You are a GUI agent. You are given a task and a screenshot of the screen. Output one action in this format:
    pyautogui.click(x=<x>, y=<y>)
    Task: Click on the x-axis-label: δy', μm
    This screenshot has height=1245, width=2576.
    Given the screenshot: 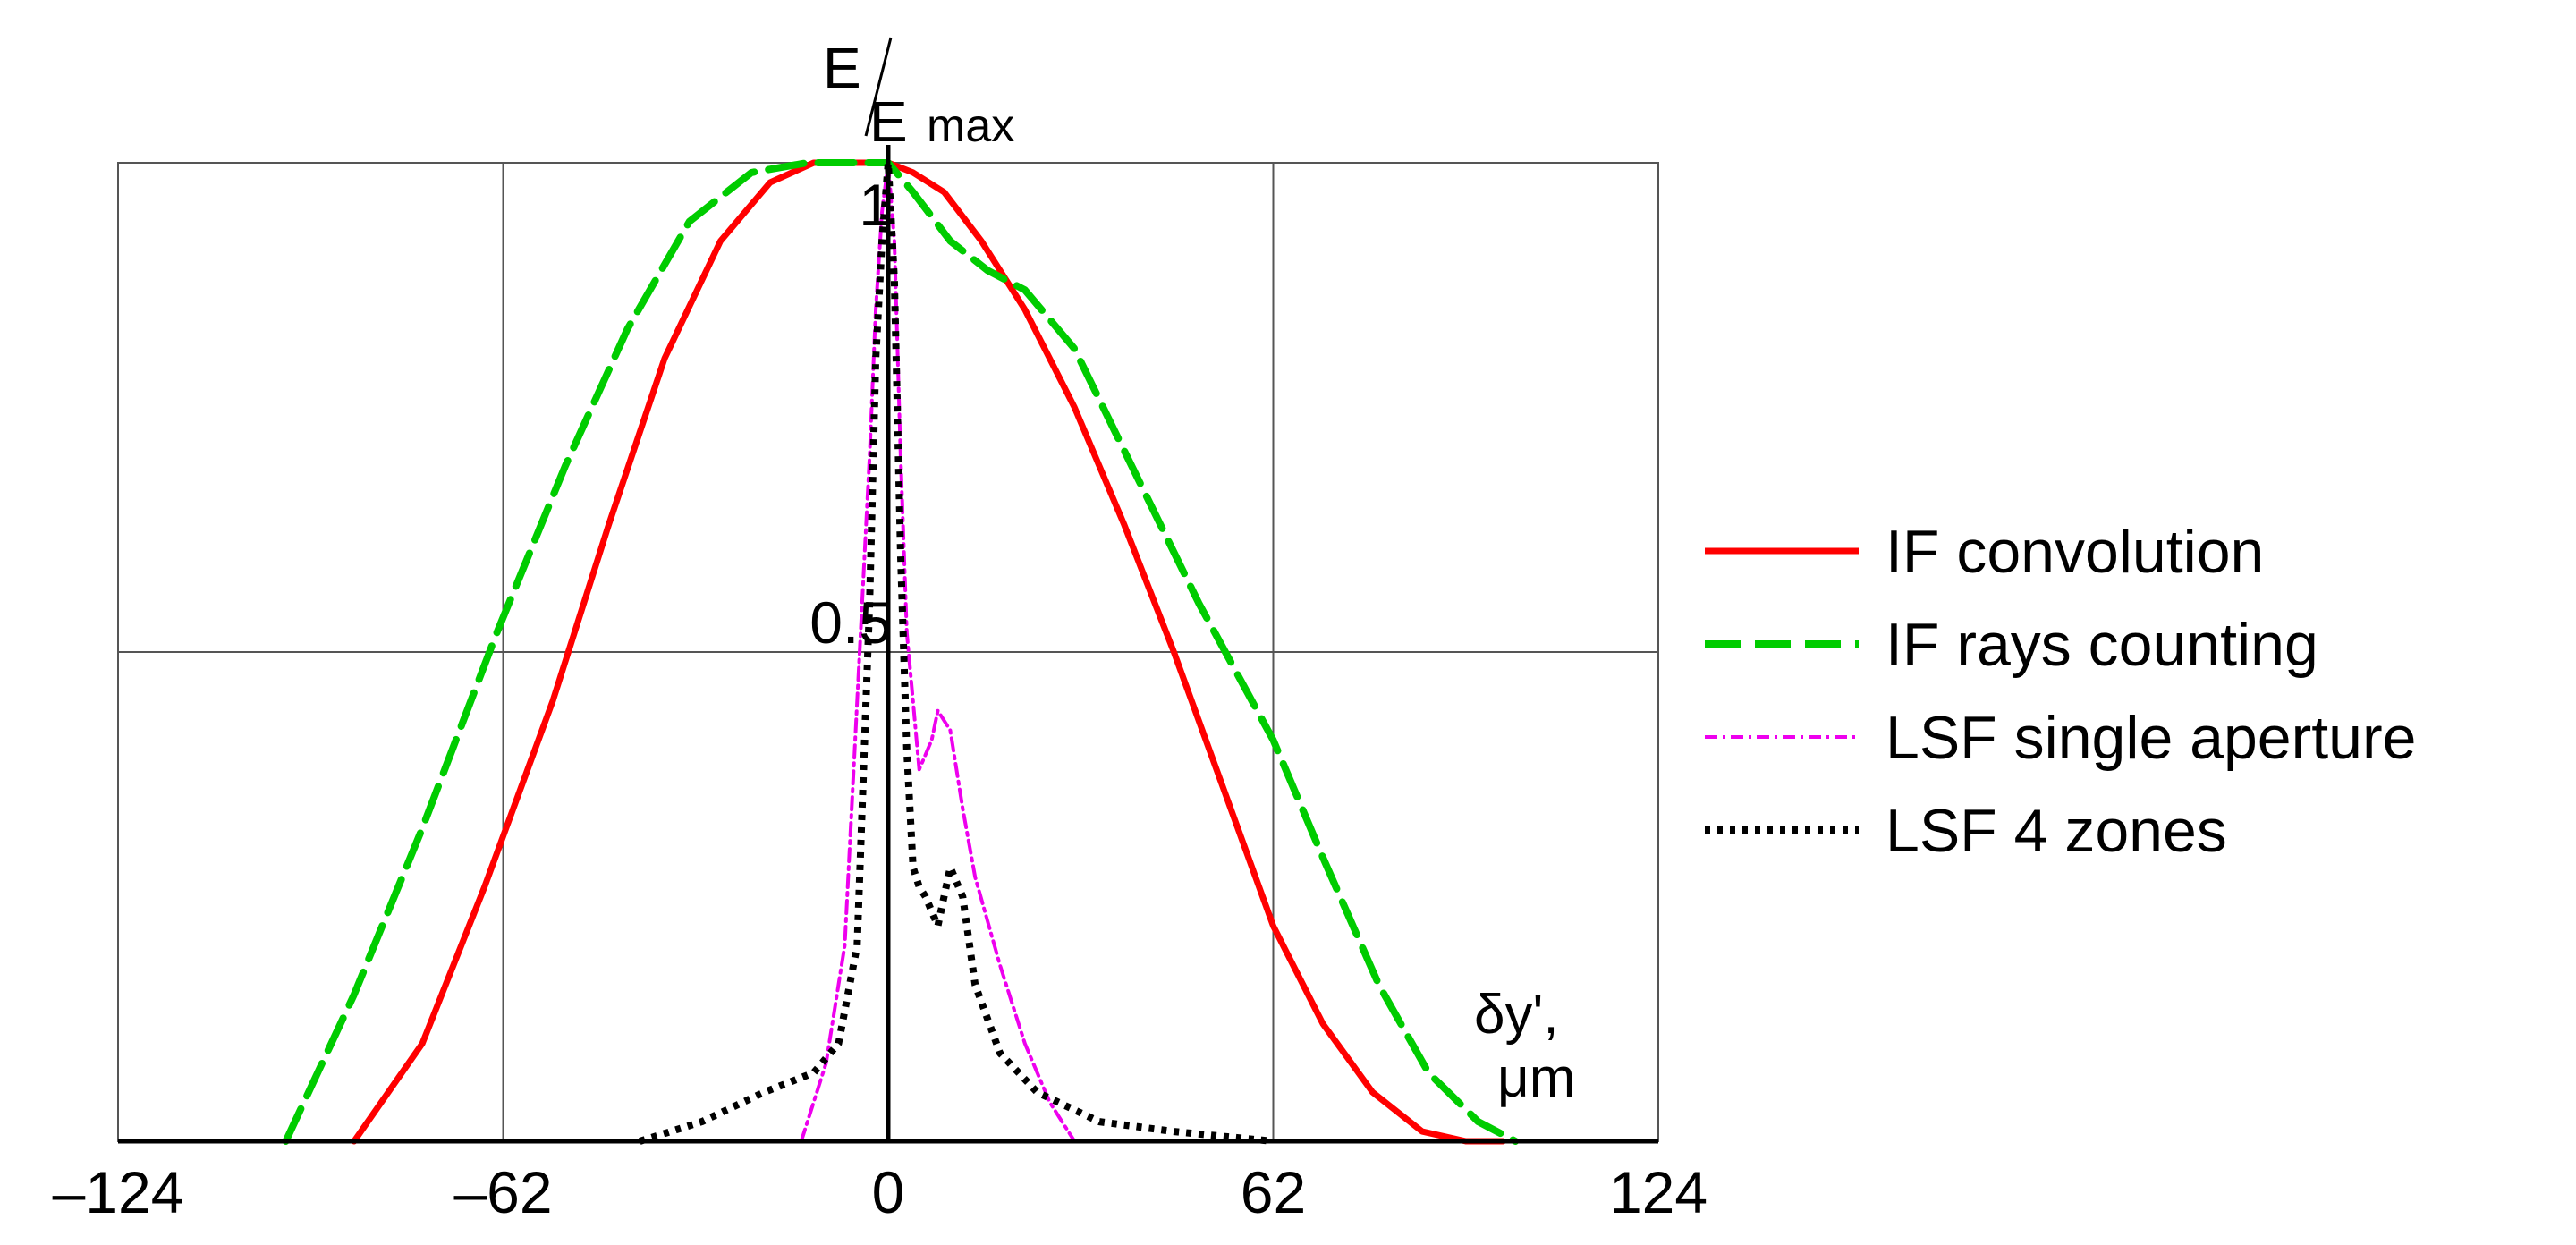 What is the action you would take?
    pyautogui.click(x=1524, y=1046)
    